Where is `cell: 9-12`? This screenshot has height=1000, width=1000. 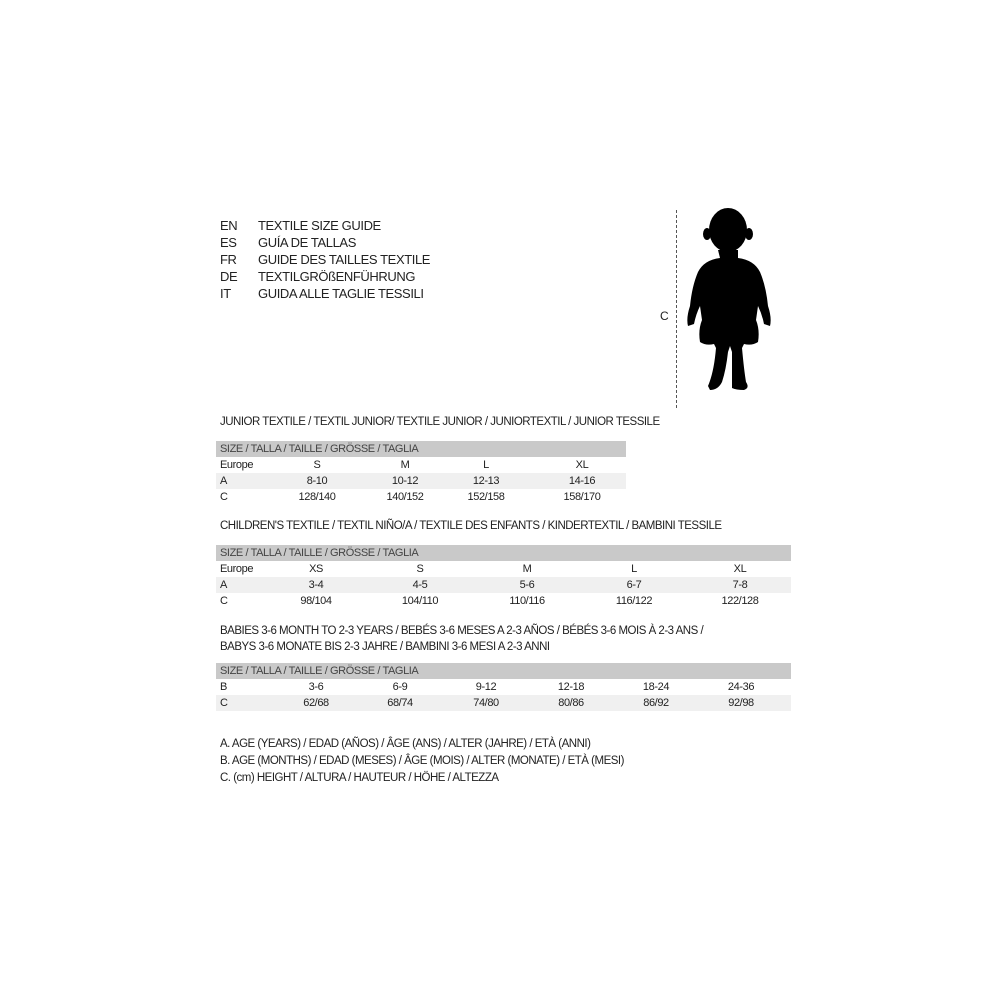
cell: 9-12 is located at coordinates (486, 687).